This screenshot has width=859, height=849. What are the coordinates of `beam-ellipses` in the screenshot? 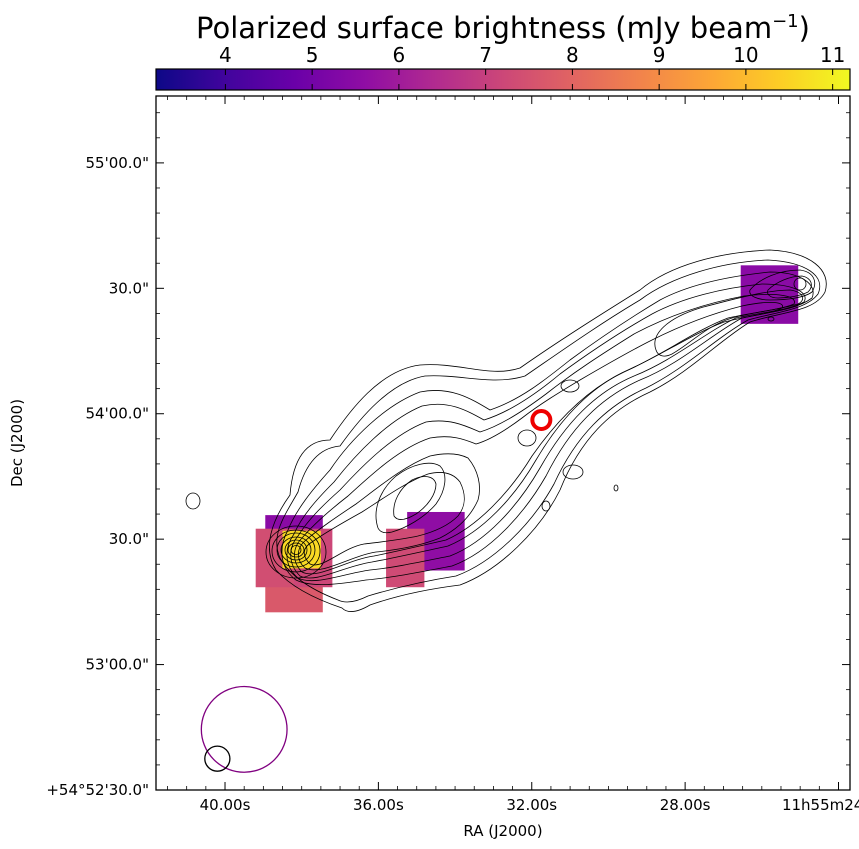 It's located at (244, 729).